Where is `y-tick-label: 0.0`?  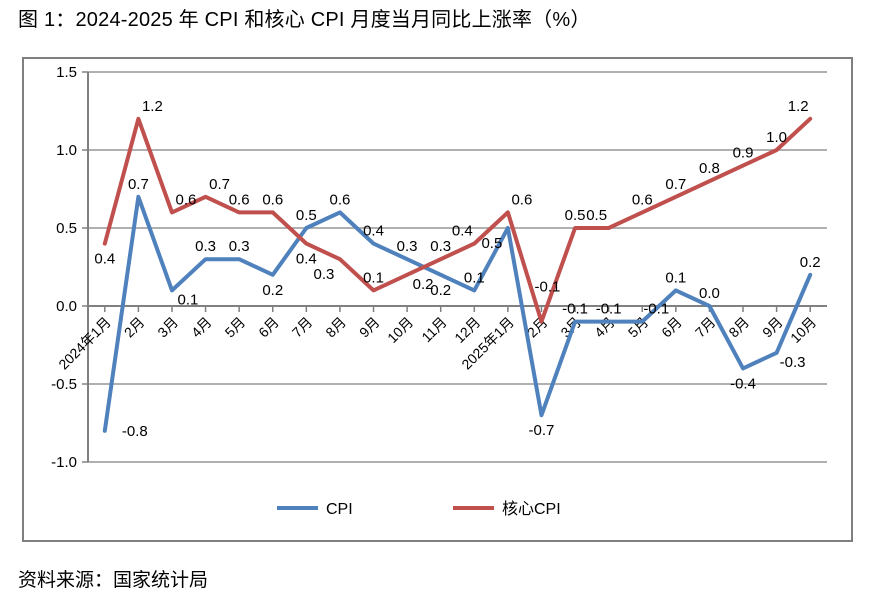 y-tick-label: 0.0 is located at coordinates (66, 306).